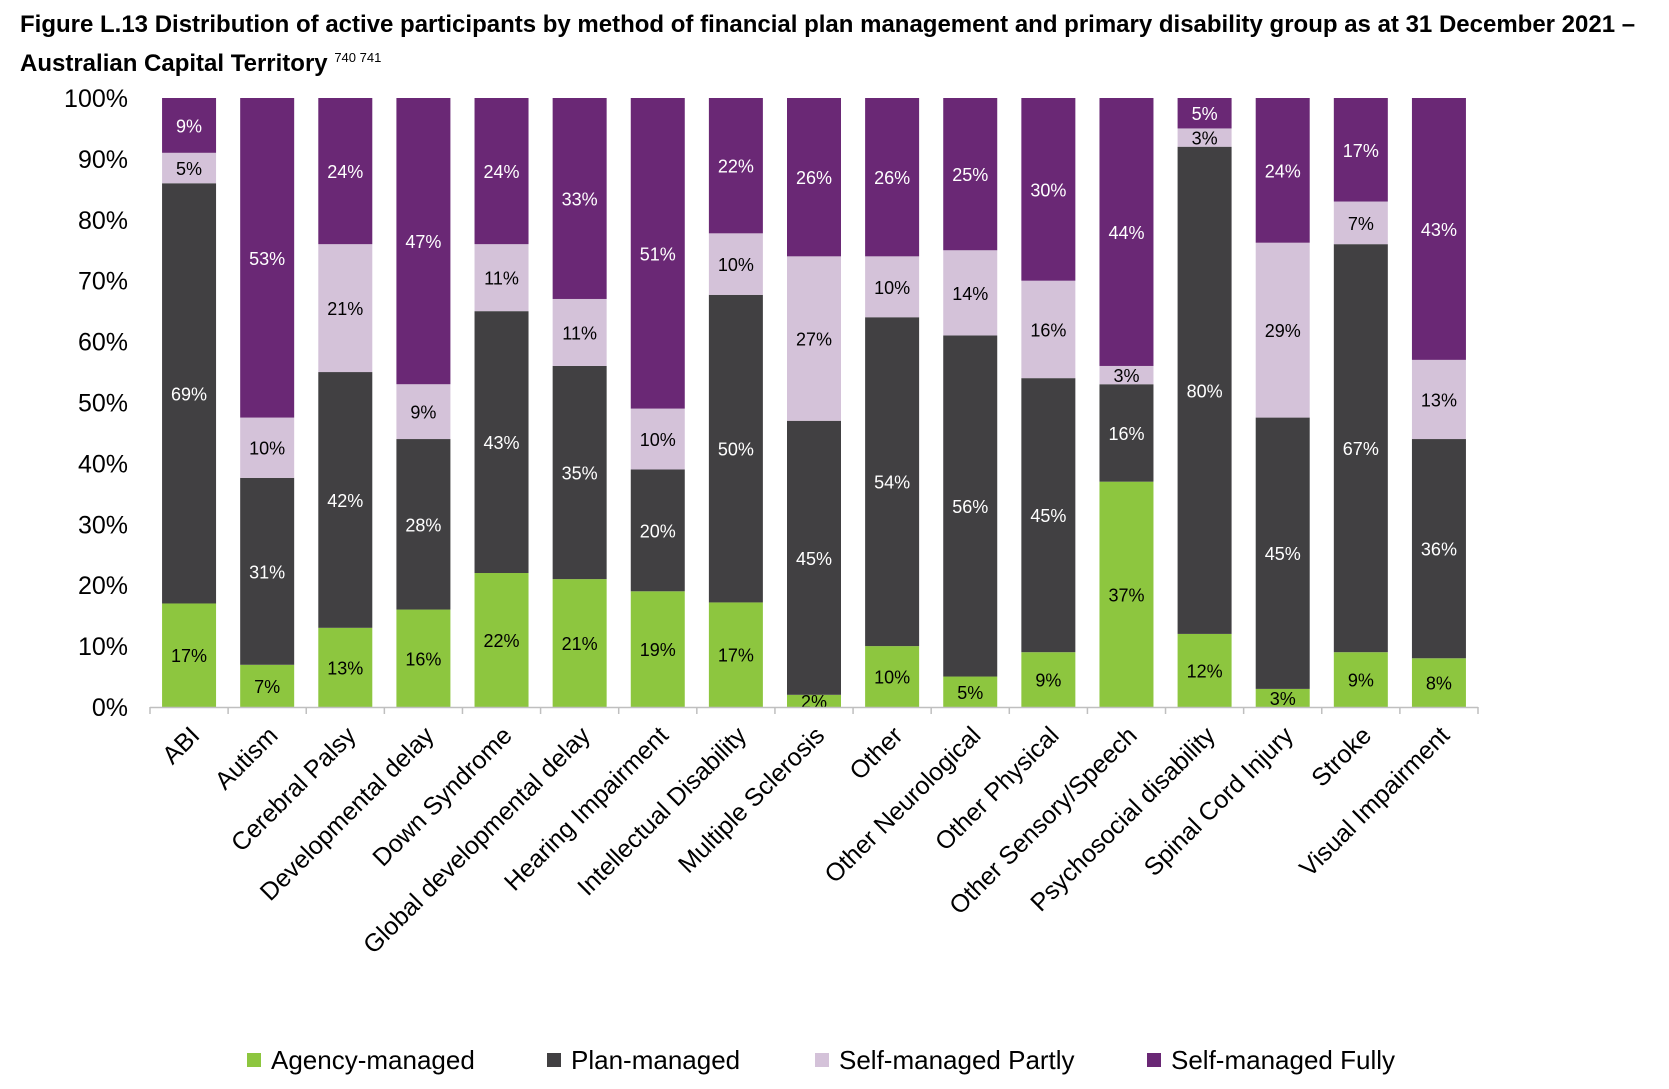 This screenshot has height=1089, width=1669. What do you see at coordinates (345, 172) in the screenshot?
I see `data-label-self-managed-fully-cerebral-palsy: 24%` at bounding box center [345, 172].